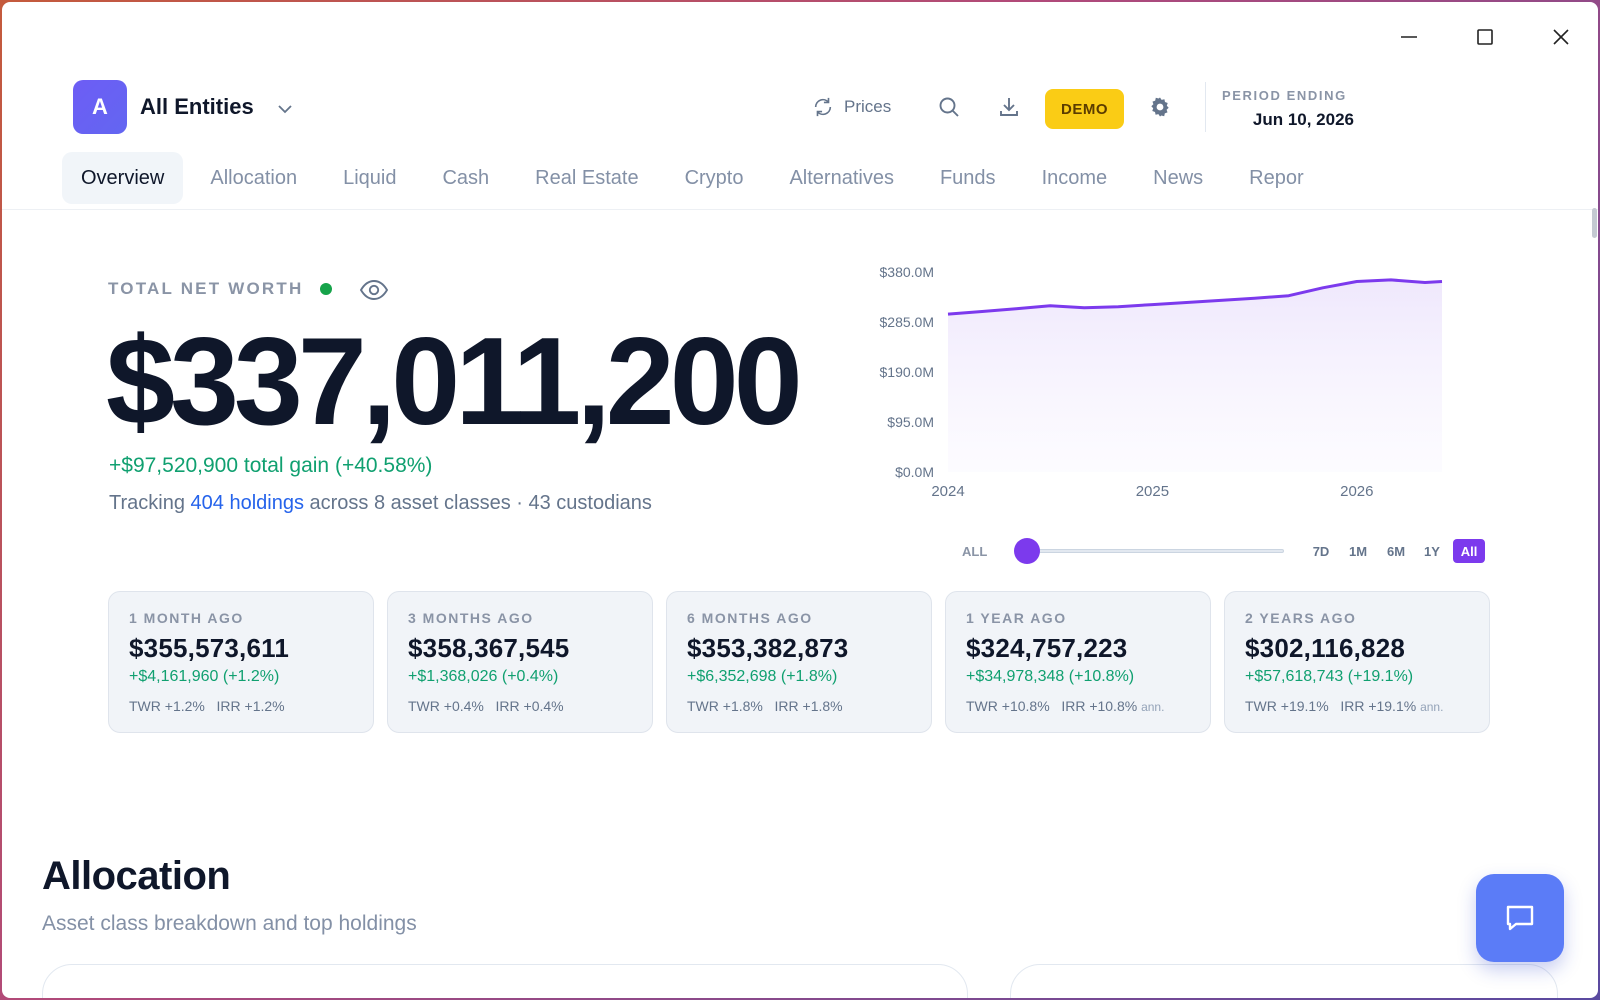  I want to click on tab-cash: Cash, so click(466, 177).